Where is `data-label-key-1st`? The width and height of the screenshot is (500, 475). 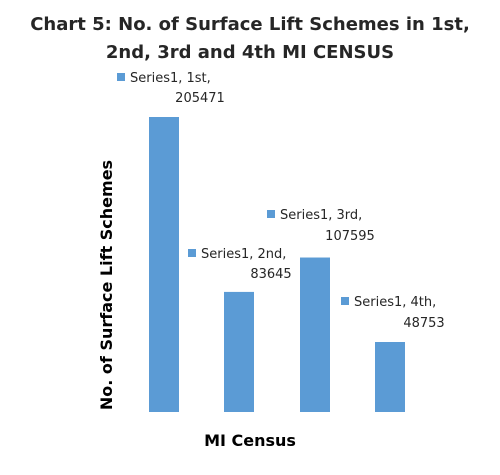 data-label-key-1st is located at coordinates (121, 77).